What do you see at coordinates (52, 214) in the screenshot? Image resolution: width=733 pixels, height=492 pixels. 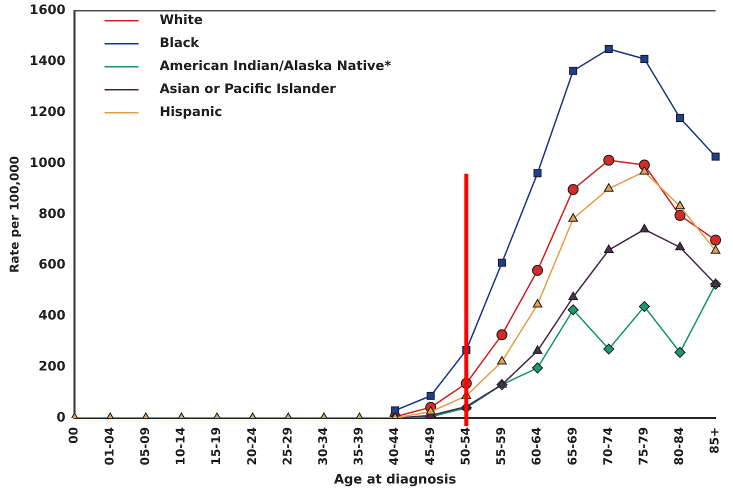 I see `y-tick-label: 800` at bounding box center [52, 214].